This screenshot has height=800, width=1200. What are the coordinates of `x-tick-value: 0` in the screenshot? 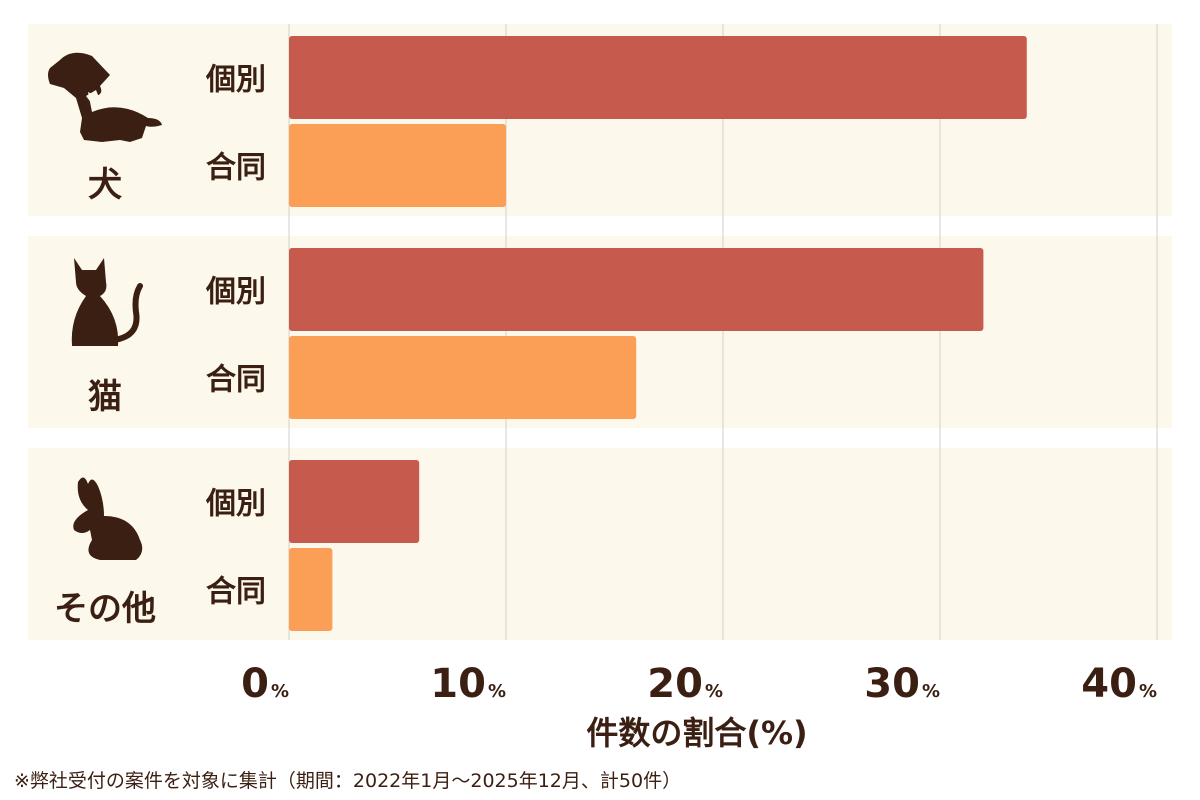 It's located at (255, 684).